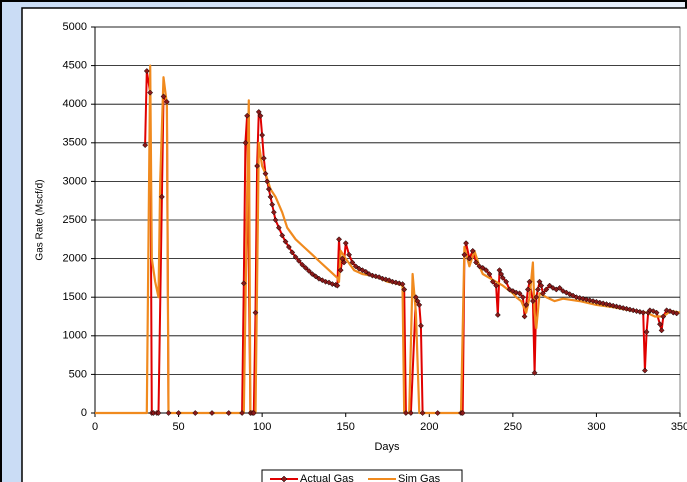 The image size is (687, 482). What do you see at coordinates (40, 219) in the screenshot?
I see `y-axis-label: Gas Rate (Mscf/d)` at bounding box center [40, 219].